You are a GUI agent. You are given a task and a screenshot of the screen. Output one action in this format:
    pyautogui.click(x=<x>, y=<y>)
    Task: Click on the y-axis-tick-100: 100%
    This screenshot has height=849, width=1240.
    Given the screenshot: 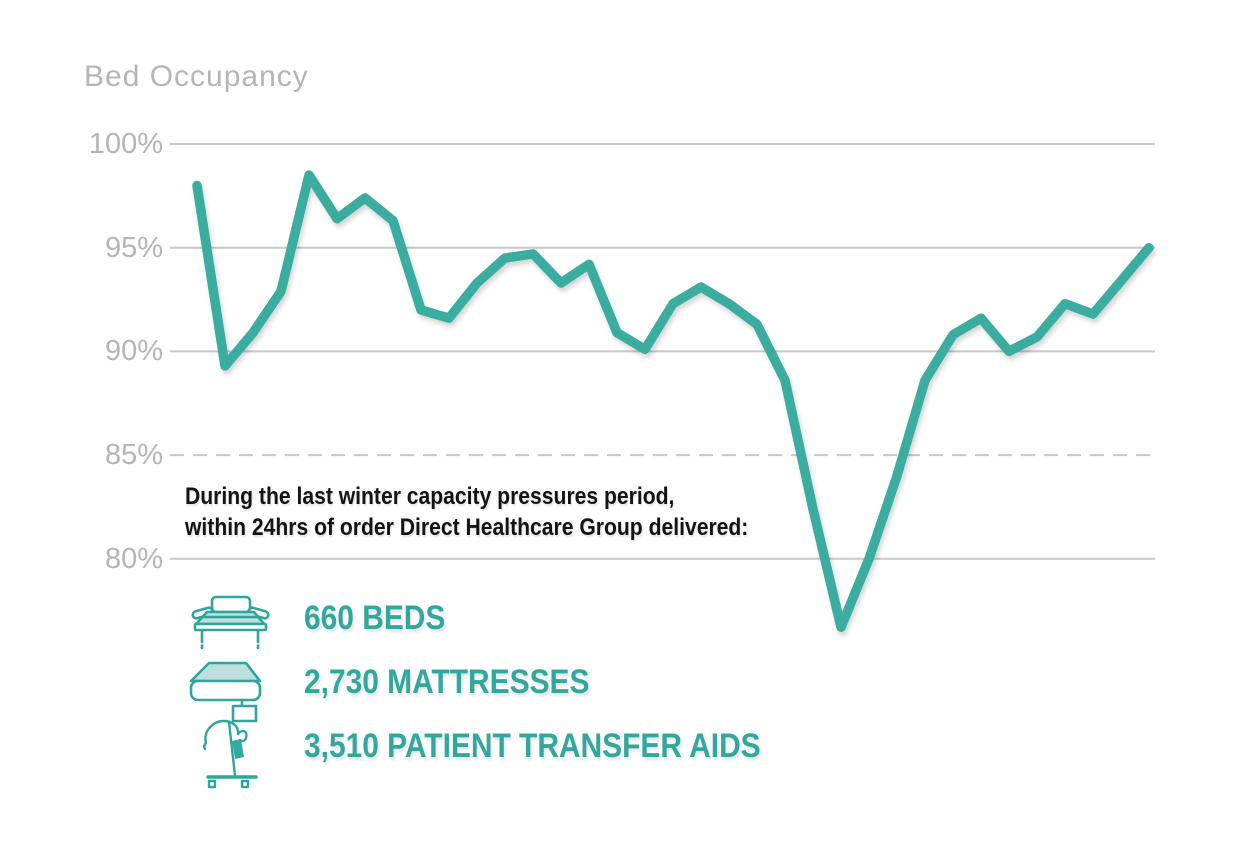 What is the action you would take?
    pyautogui.click(x=125, y=144)
    